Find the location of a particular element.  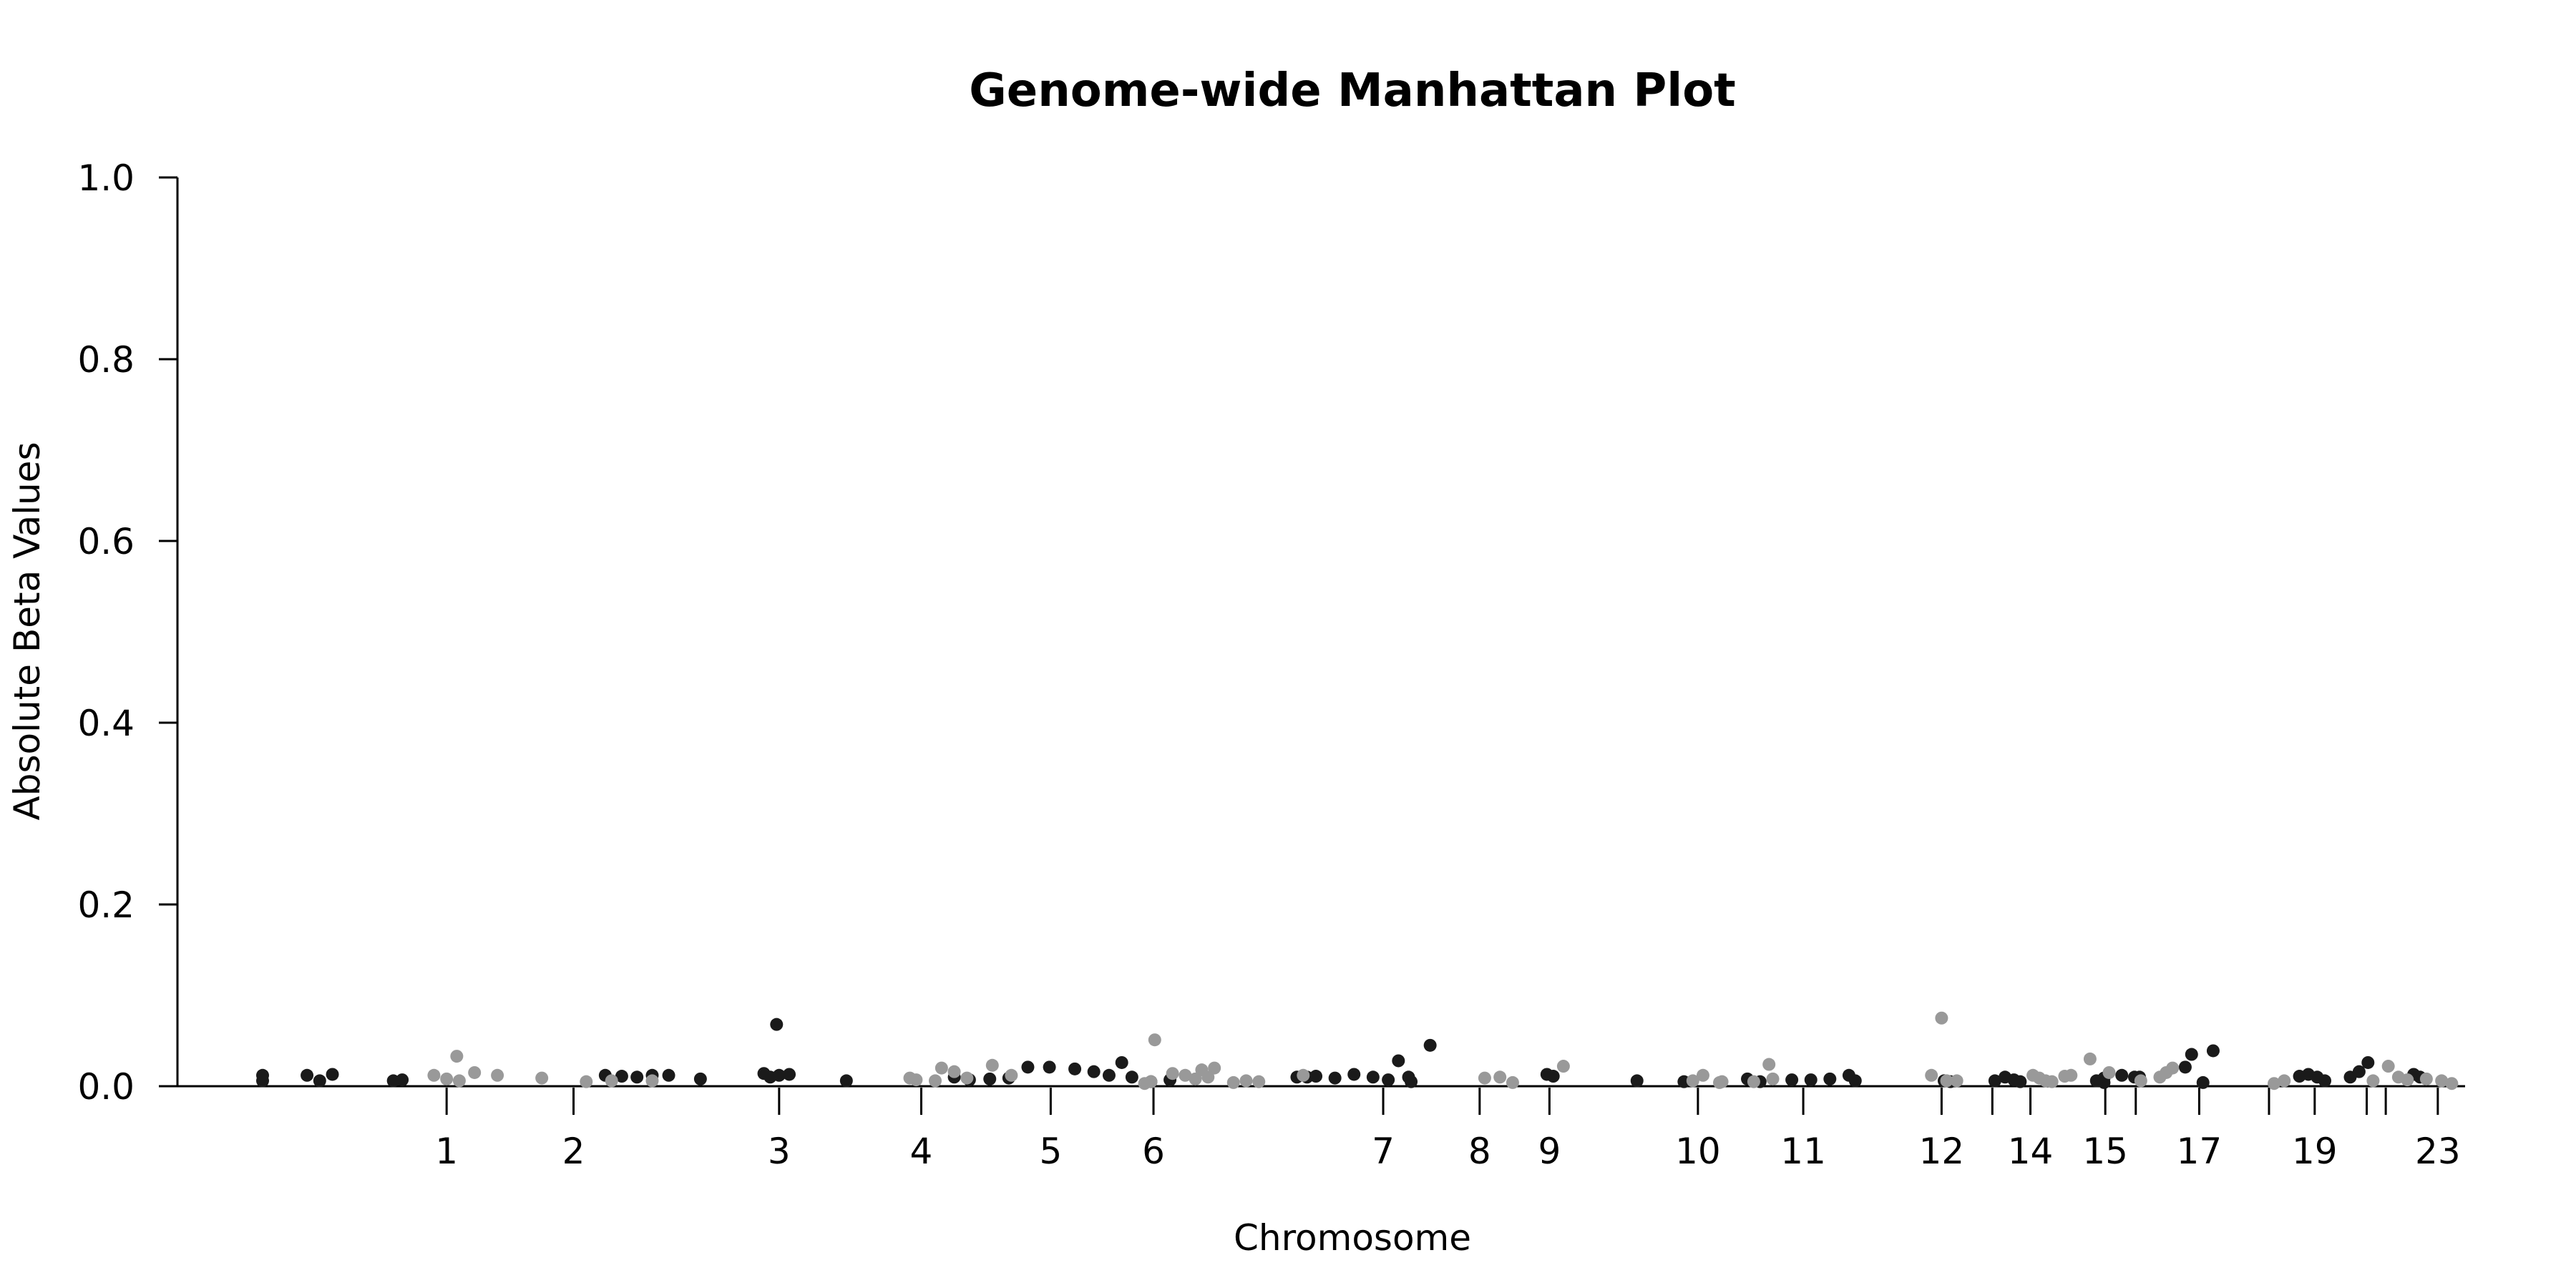

x-tick-label: 17 is located at coordinates (2200, 1151).